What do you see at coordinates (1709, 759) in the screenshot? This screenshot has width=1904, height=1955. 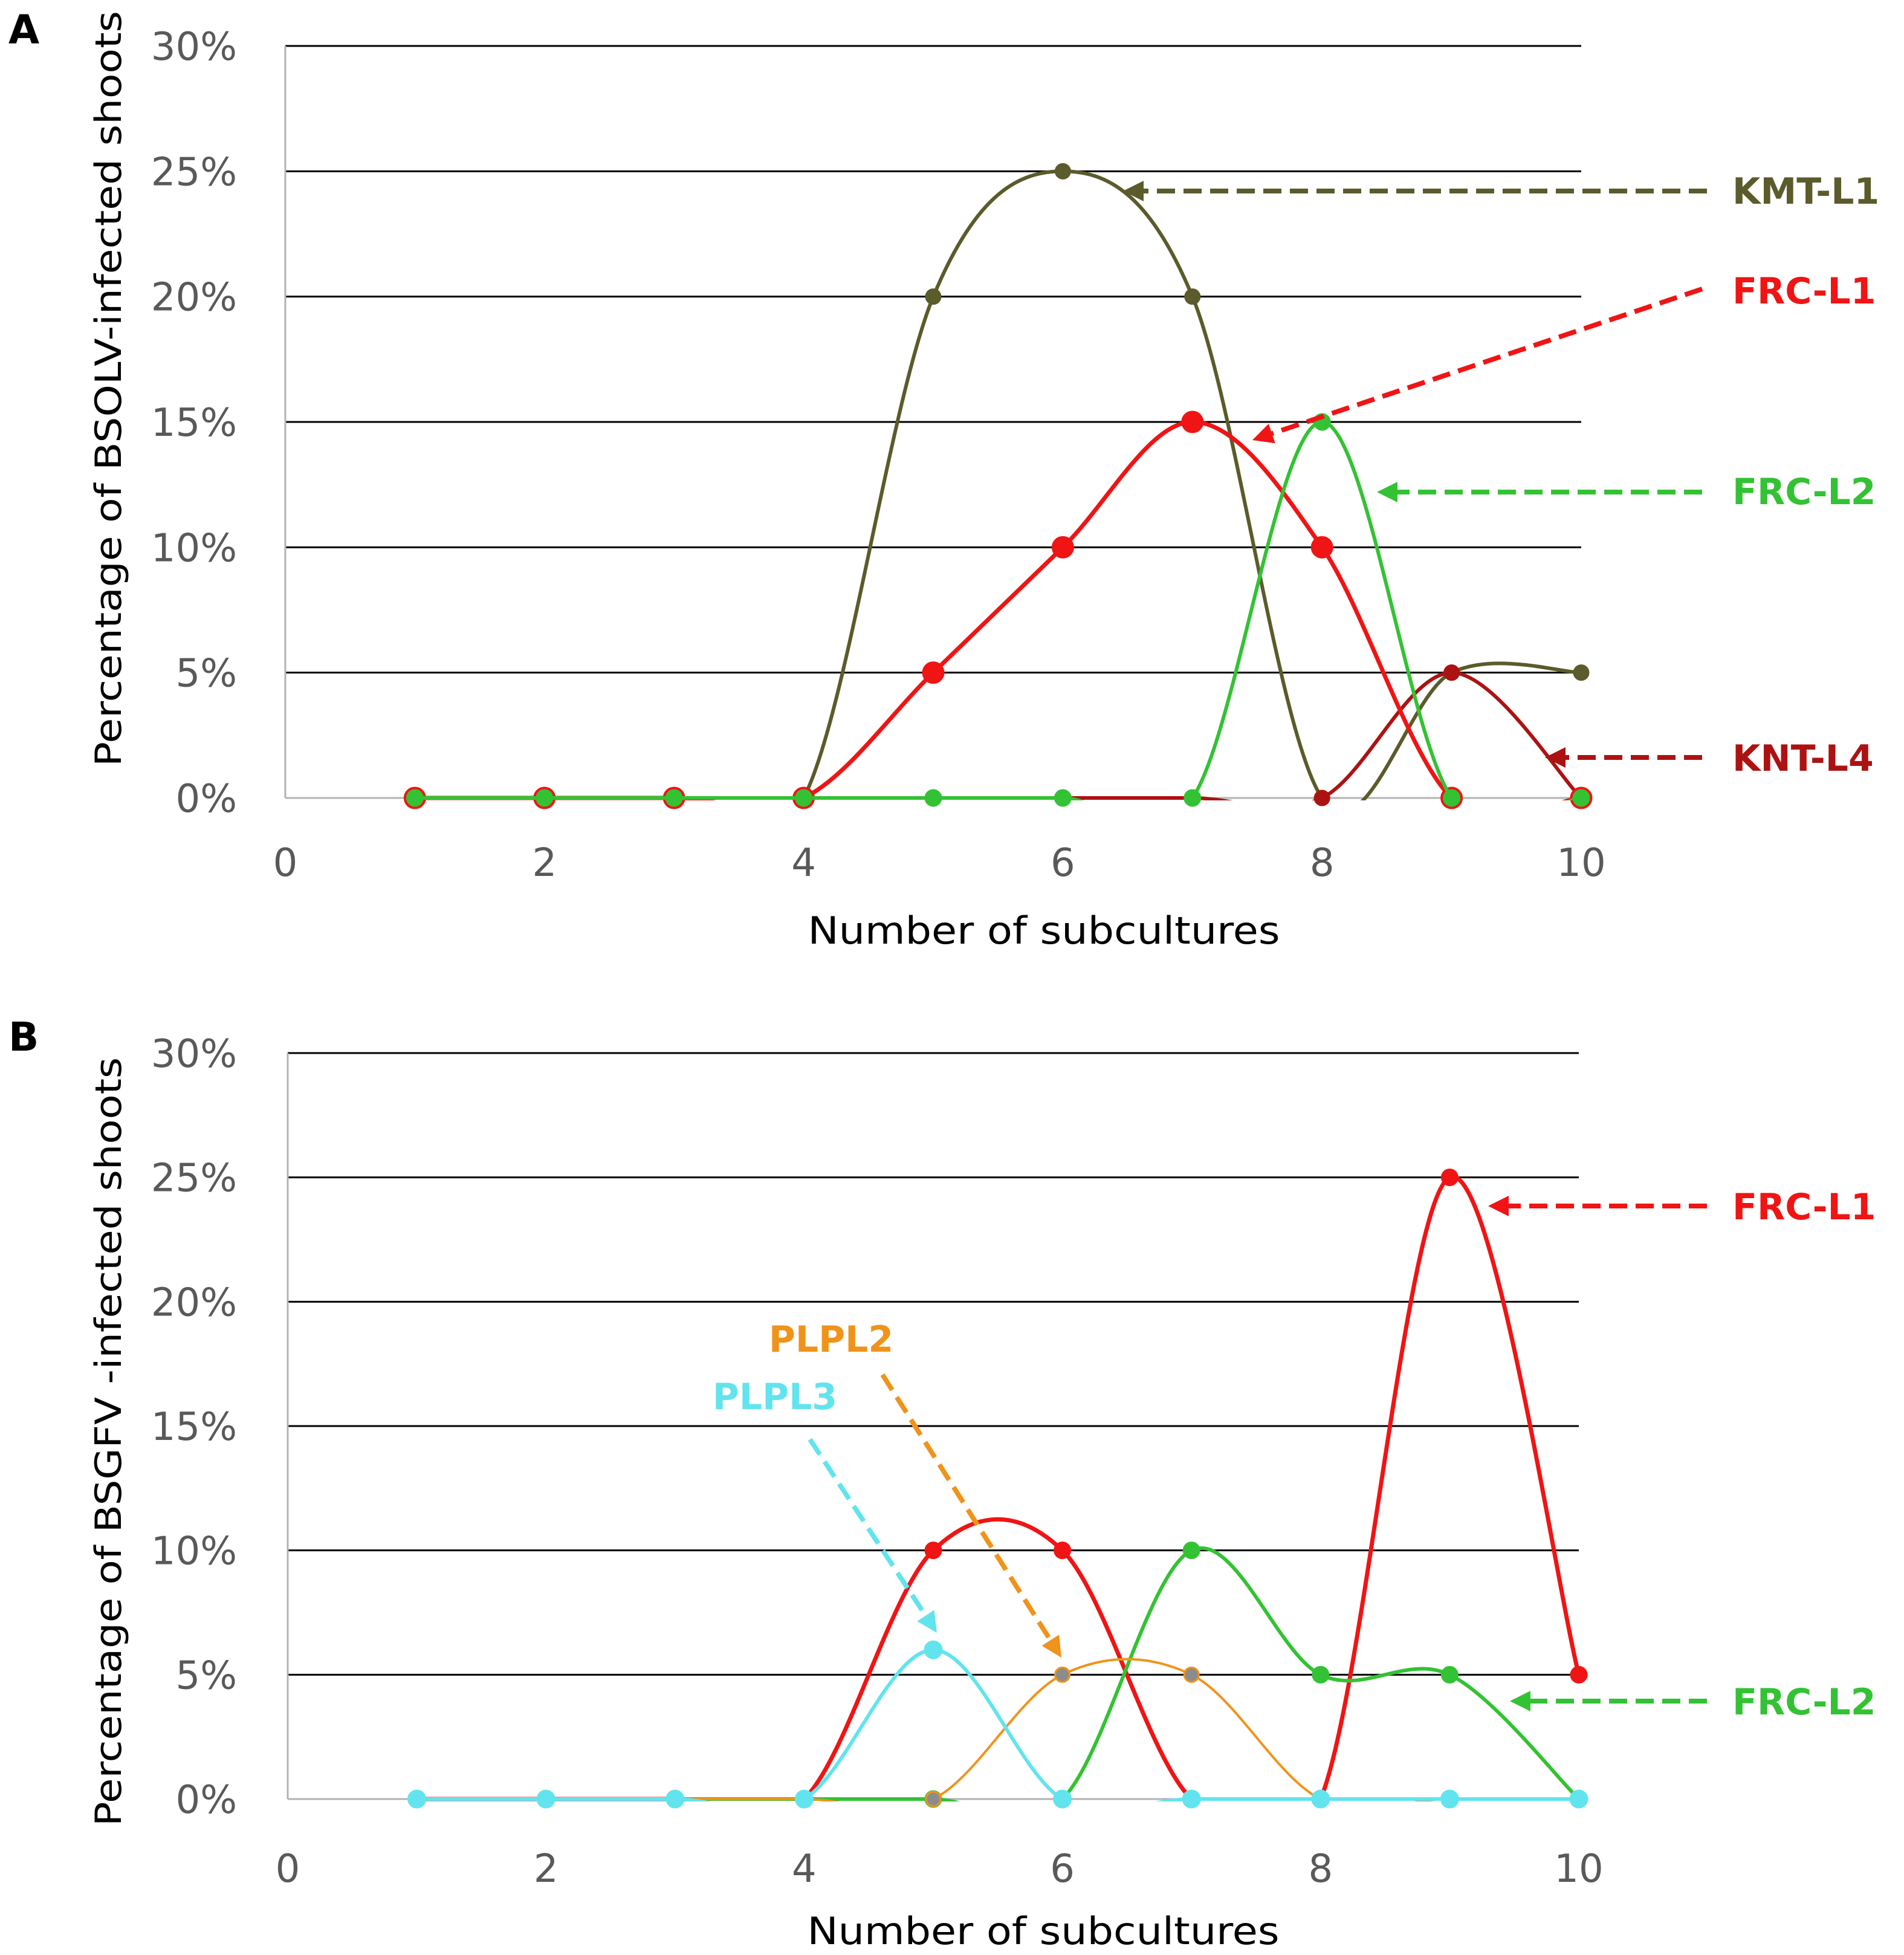 I see `annotation-knt-l4: KNT-L4` at bounding box center [1709, 759].